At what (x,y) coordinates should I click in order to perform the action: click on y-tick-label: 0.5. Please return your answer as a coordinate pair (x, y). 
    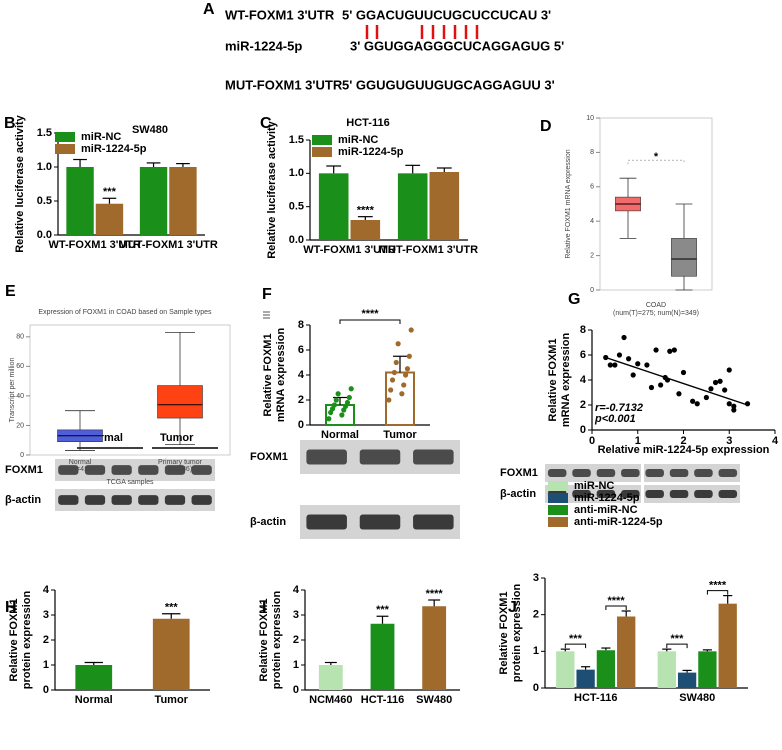
    Looking at the image, I should click on (296, 207).